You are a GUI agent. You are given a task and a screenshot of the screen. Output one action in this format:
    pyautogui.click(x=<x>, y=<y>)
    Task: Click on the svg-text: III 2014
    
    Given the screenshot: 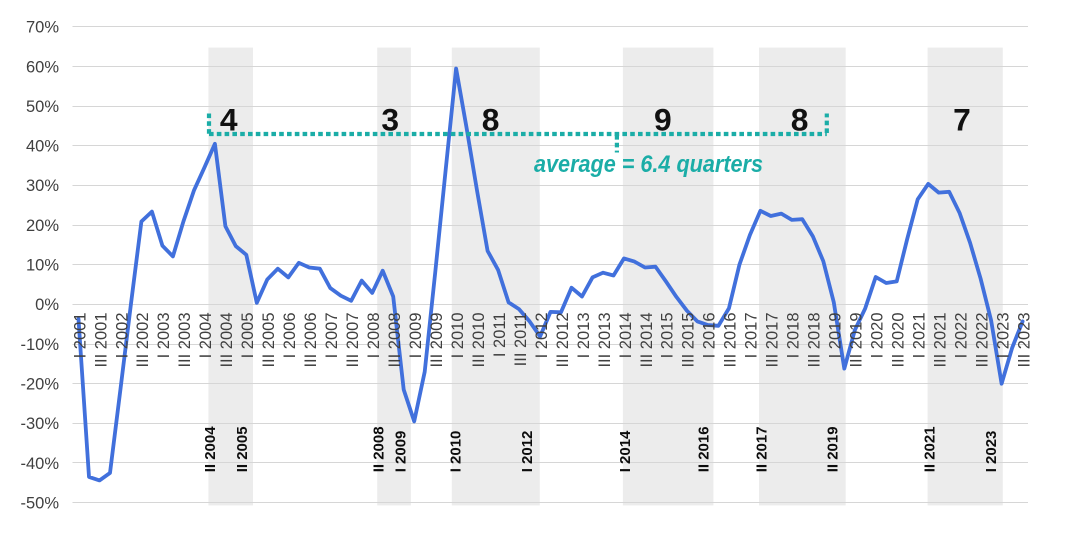 What is the action you would take?
    pyautogui.click(x=647, y=340)
    